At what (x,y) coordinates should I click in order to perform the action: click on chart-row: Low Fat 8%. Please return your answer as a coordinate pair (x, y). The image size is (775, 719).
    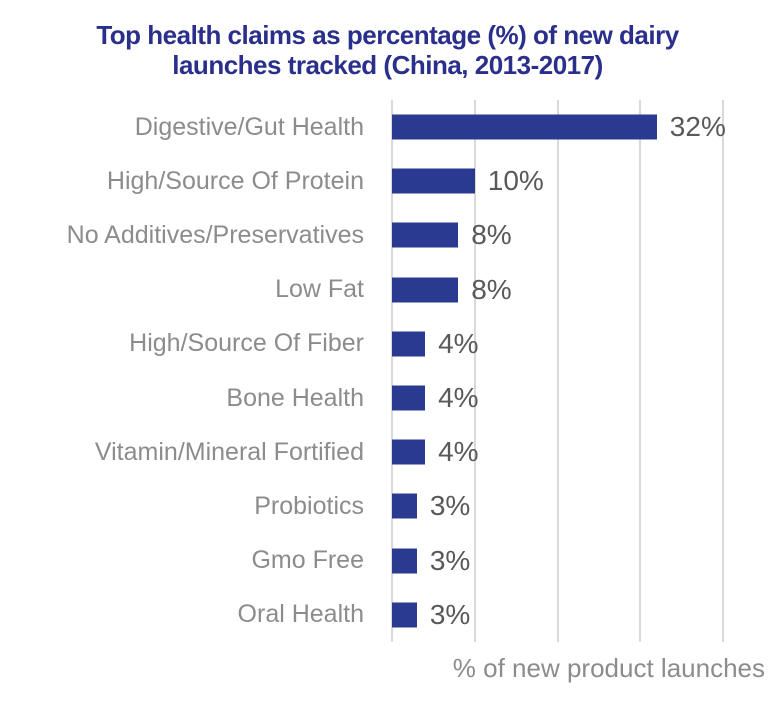
    Looking at the image, I should click on (387, 290).